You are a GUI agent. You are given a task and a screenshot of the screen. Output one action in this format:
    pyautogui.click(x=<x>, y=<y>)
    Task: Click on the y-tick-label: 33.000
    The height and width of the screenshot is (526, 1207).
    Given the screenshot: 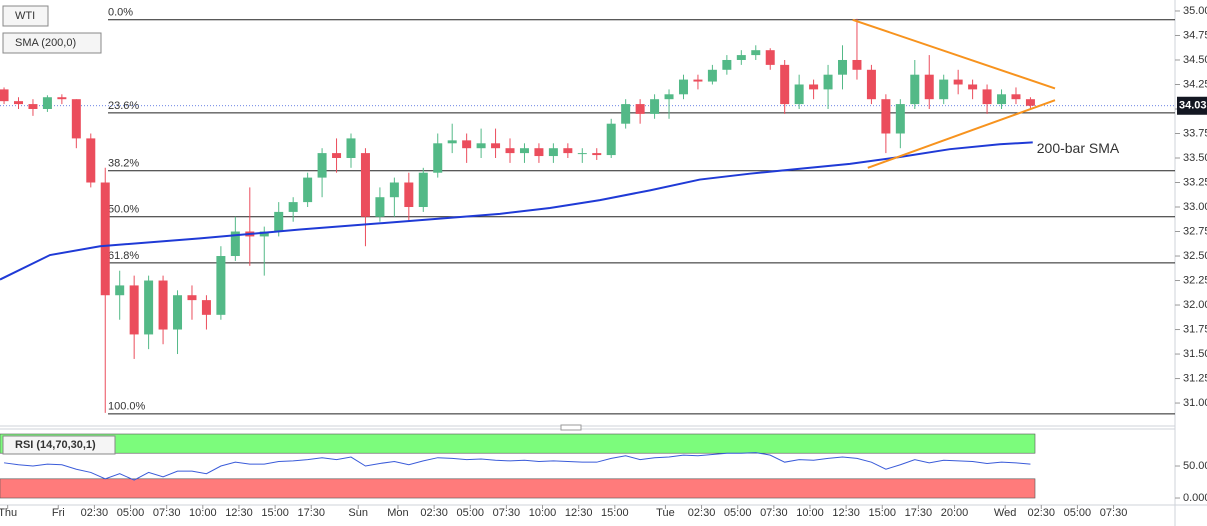 What is the action you would take?
    pyautogui.click(x=1195, y=207)
    